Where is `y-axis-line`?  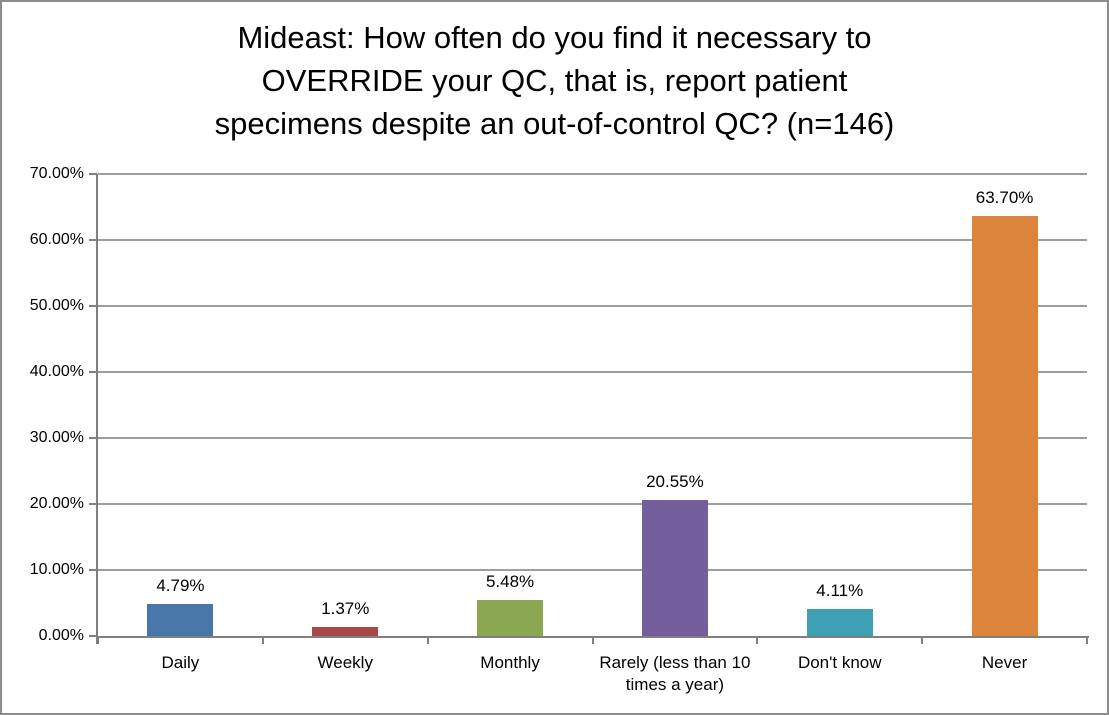 y-axis-line is located at coordinates (97, 409).